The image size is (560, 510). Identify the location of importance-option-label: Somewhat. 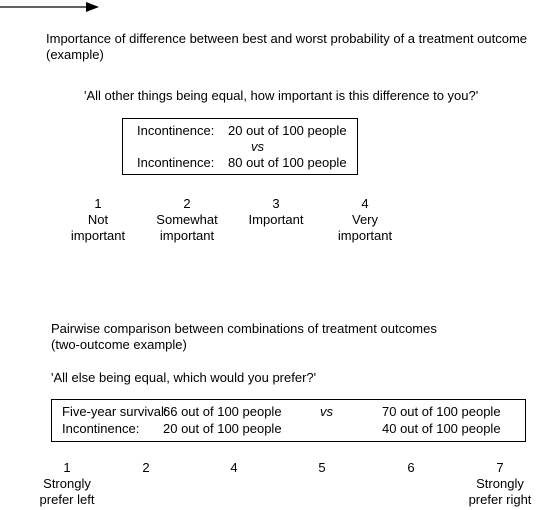
(187, 219).